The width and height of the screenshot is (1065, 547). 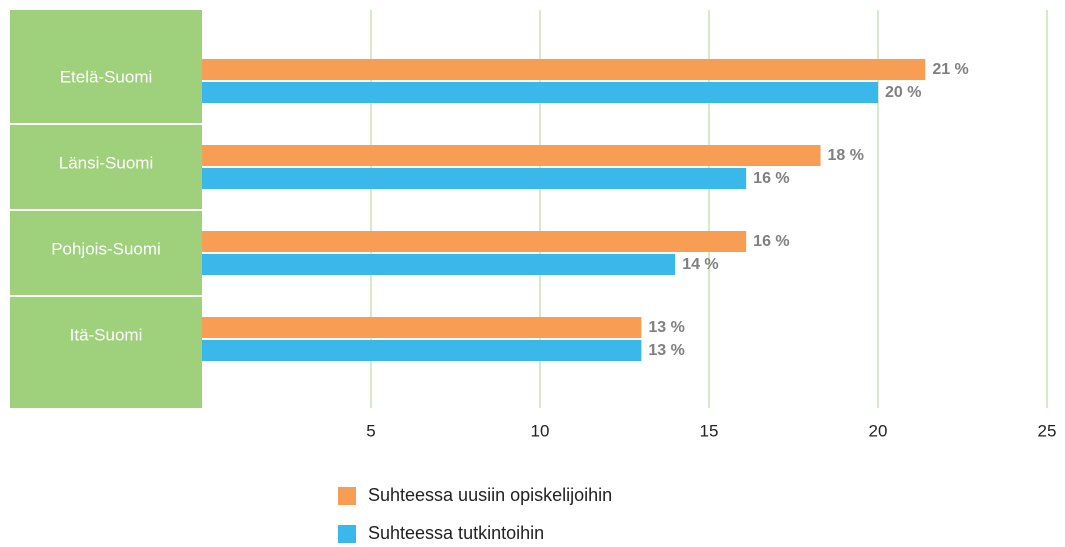 What do you see at coordinates (106, 162) in the screenshot?
I see `category-label: Länsi-Suomi` at bounding box center [106, 162].